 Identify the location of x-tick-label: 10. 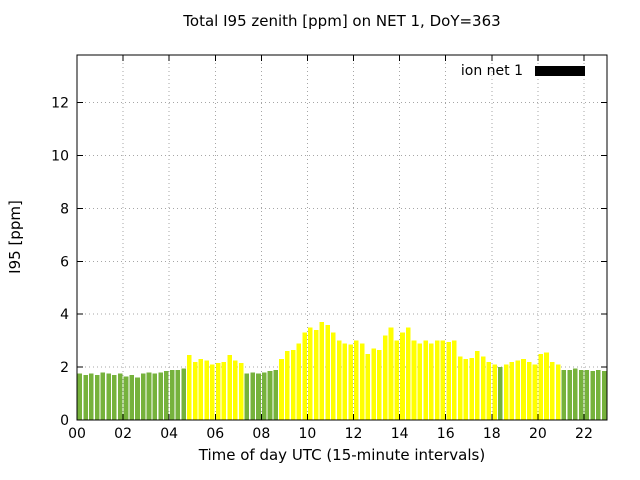
(308, 434).